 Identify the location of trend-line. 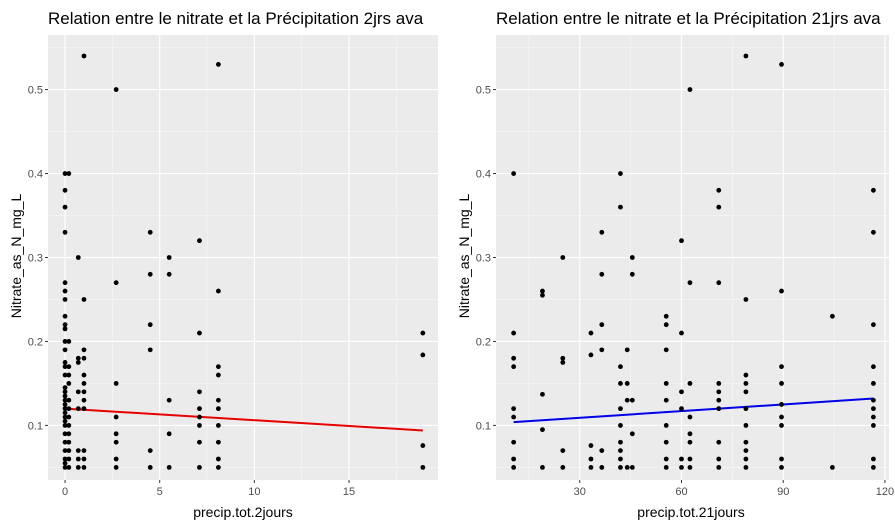
(693, 410).